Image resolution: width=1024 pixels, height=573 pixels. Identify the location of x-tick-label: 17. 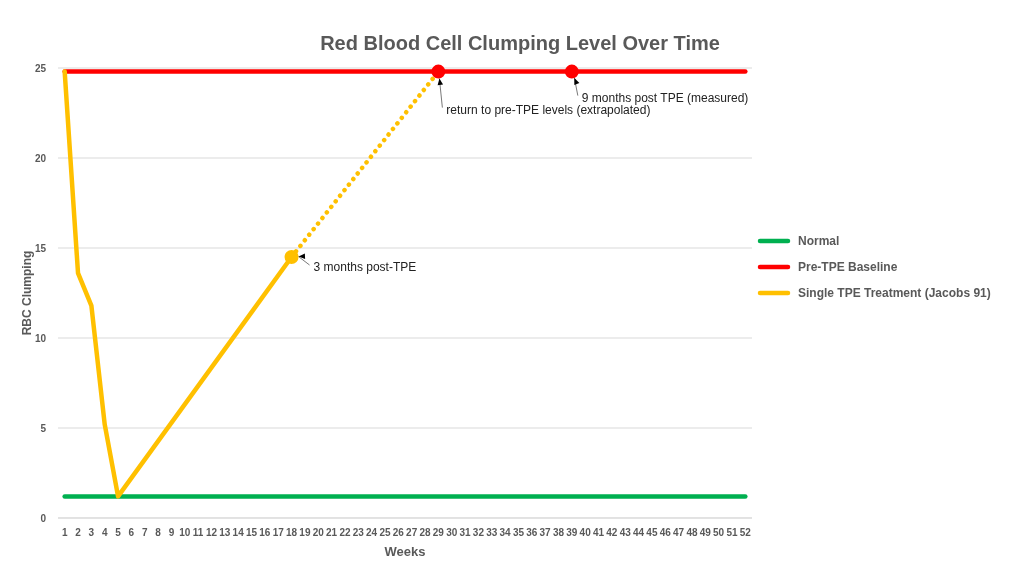
(278, 532).